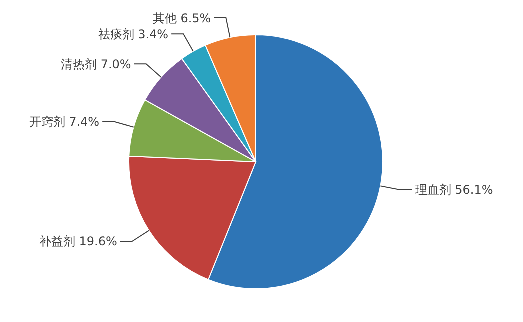 Image resolution: width=523 pixels, height=322 pixels. I want to click on slice-label: 理血剂 56.1%, so click(454, 190).